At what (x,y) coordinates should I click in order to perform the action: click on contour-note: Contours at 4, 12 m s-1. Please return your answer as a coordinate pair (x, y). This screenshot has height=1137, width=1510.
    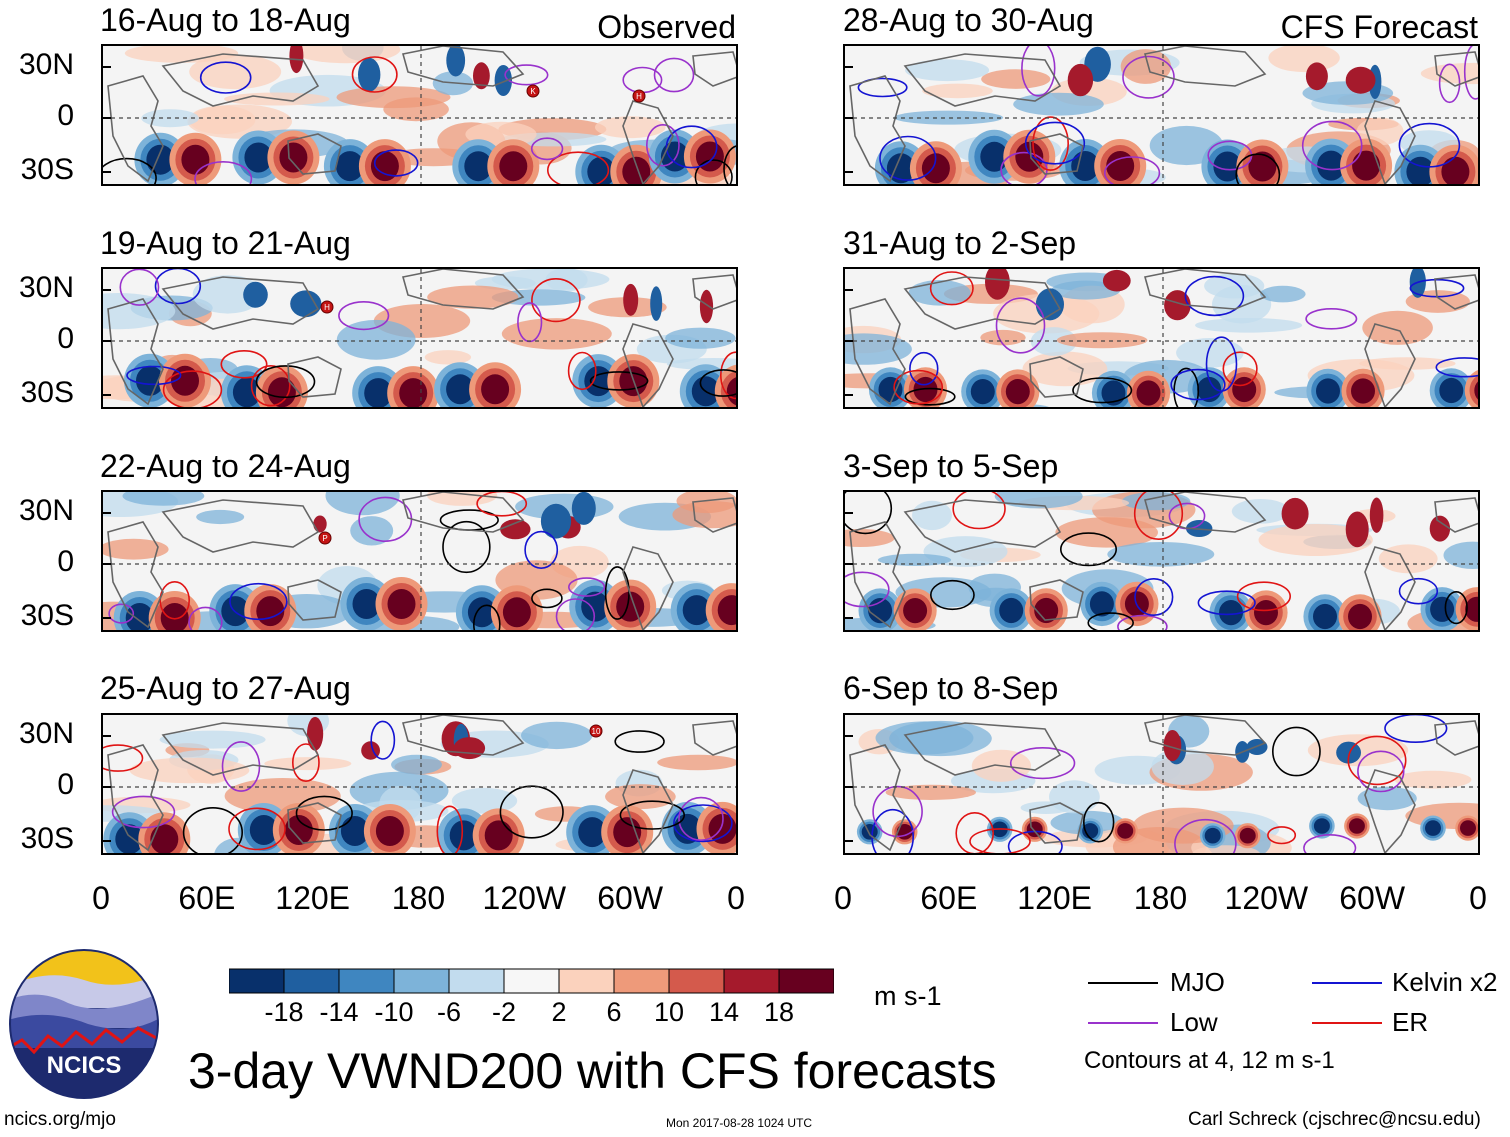
    Looking at the image, I should click on (1209, 1060).